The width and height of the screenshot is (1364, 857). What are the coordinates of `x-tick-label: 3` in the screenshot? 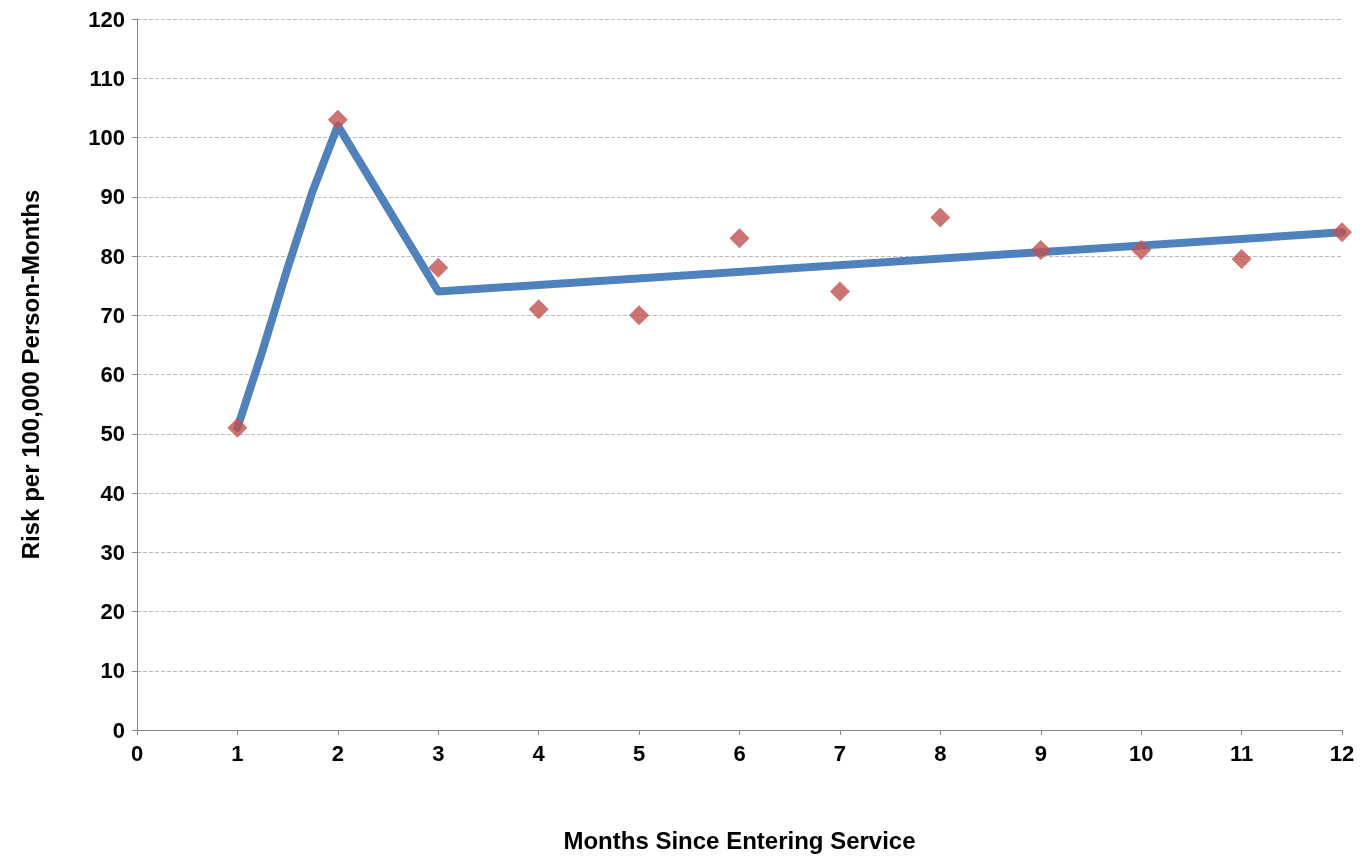 It's located at (438, 753).